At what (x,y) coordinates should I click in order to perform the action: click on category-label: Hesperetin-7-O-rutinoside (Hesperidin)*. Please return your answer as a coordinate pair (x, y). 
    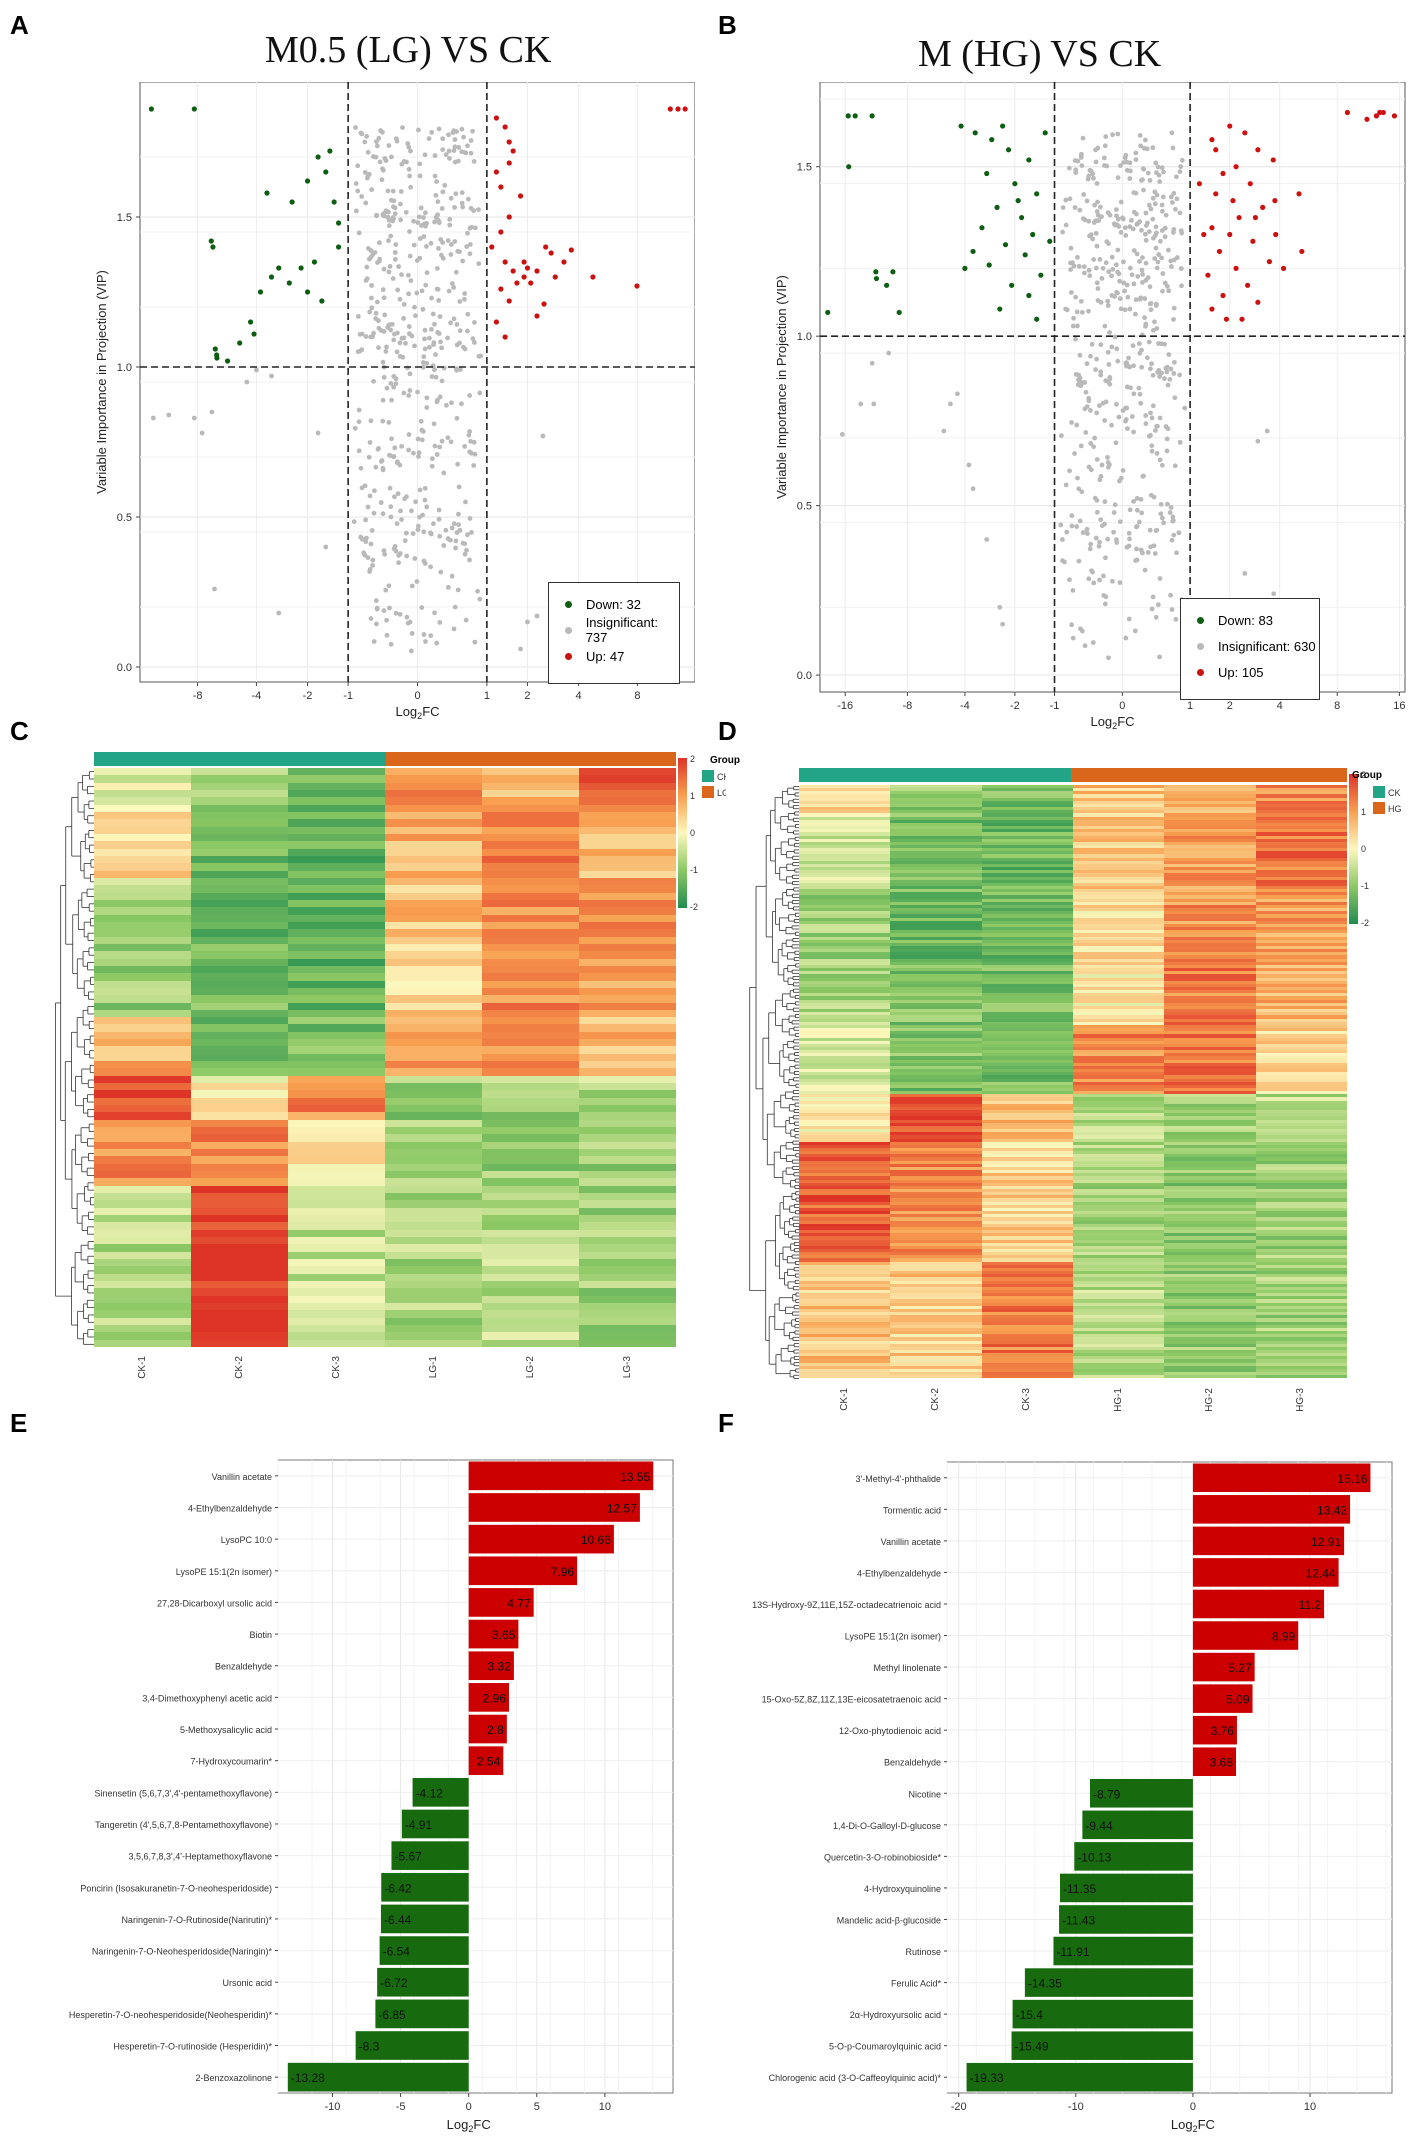
    Looking at the image, I should click on (192, 2047).